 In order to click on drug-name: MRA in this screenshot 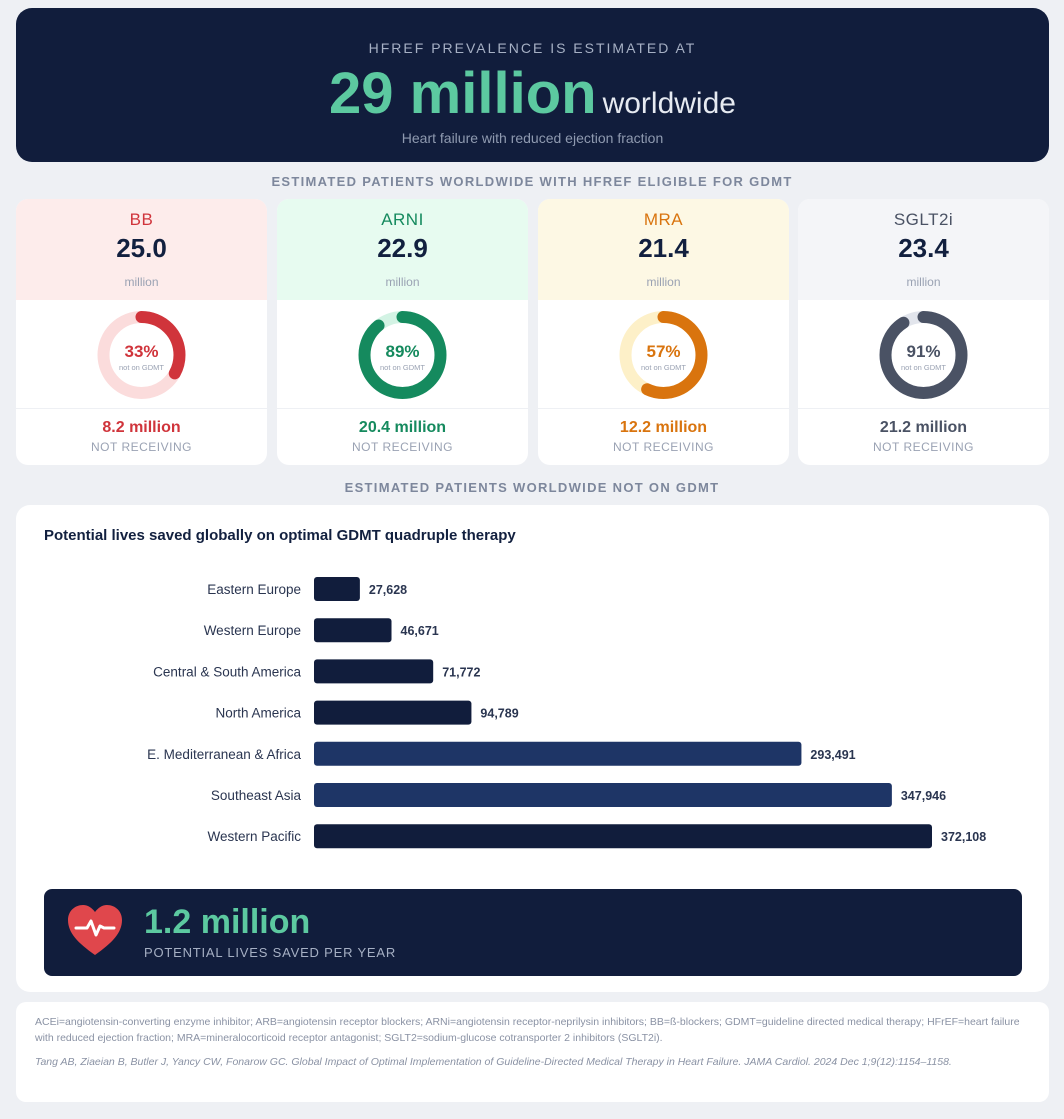, I will do `click(663, 219)`.